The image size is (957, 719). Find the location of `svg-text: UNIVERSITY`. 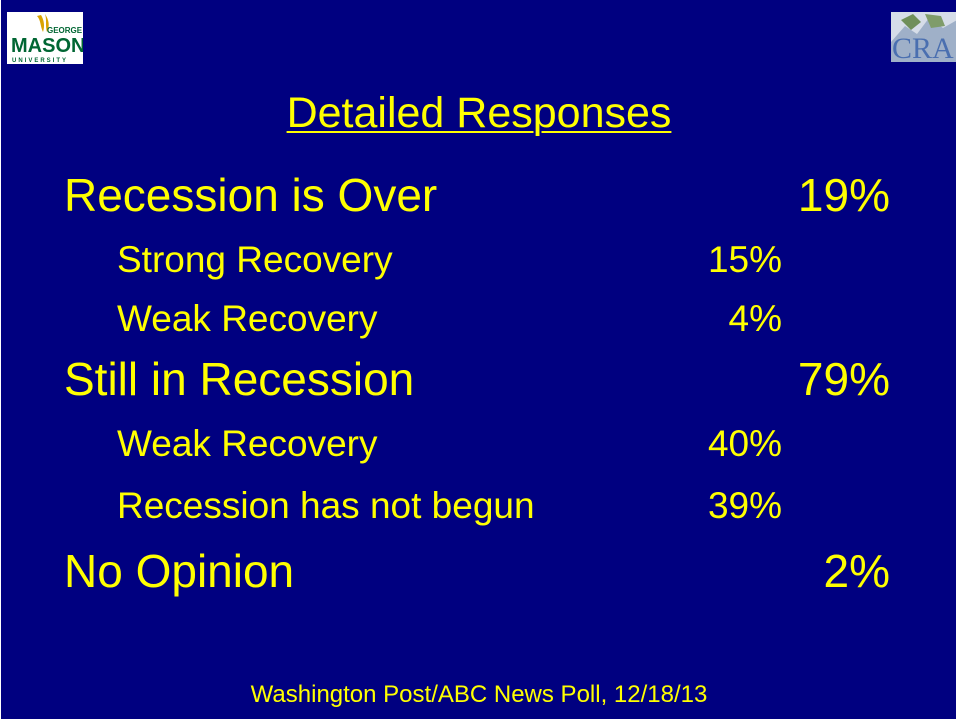

svg-text: UNIVERSITY is located at coordinates (40, 61).